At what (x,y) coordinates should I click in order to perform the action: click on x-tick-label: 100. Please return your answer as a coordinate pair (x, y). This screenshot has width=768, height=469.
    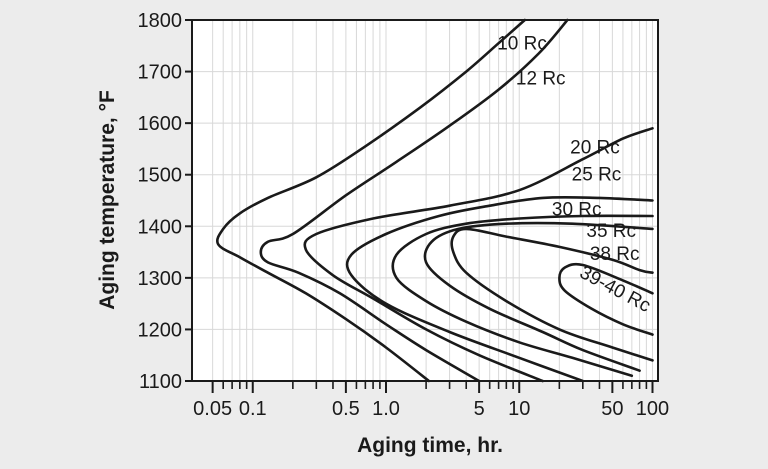
    Looking at the image, I should click on (652, 409).